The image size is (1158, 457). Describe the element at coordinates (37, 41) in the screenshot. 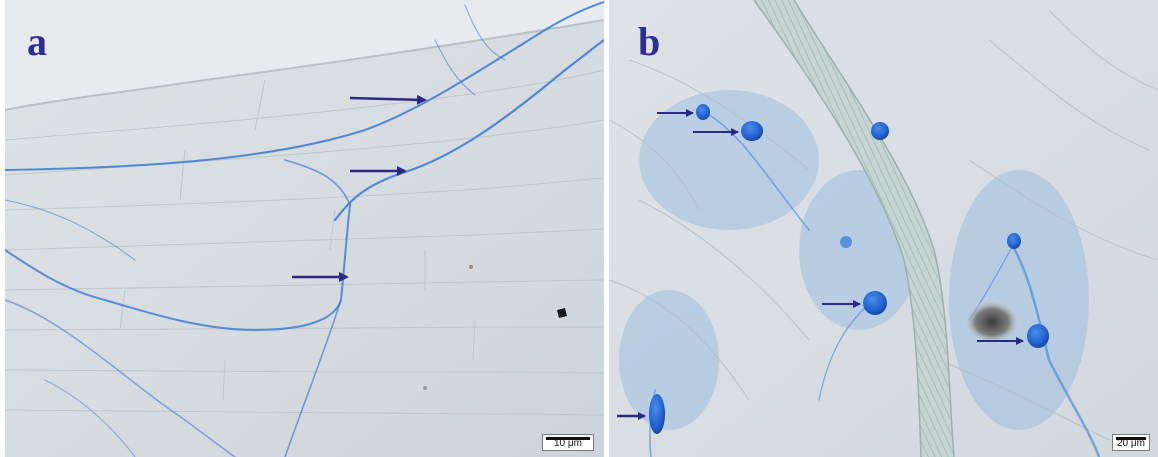

I see `panel-label-a: a` at that location.